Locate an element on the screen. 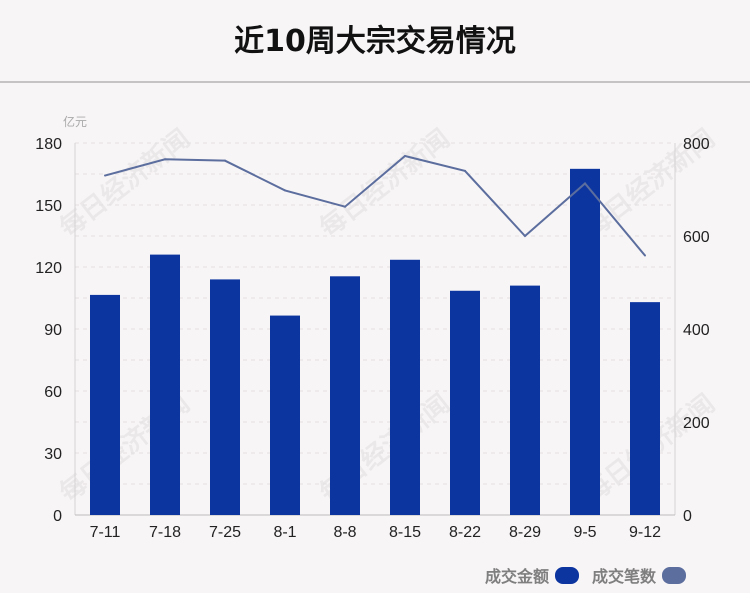  left-tick-label: 180 is located at coordinates (48, 144).